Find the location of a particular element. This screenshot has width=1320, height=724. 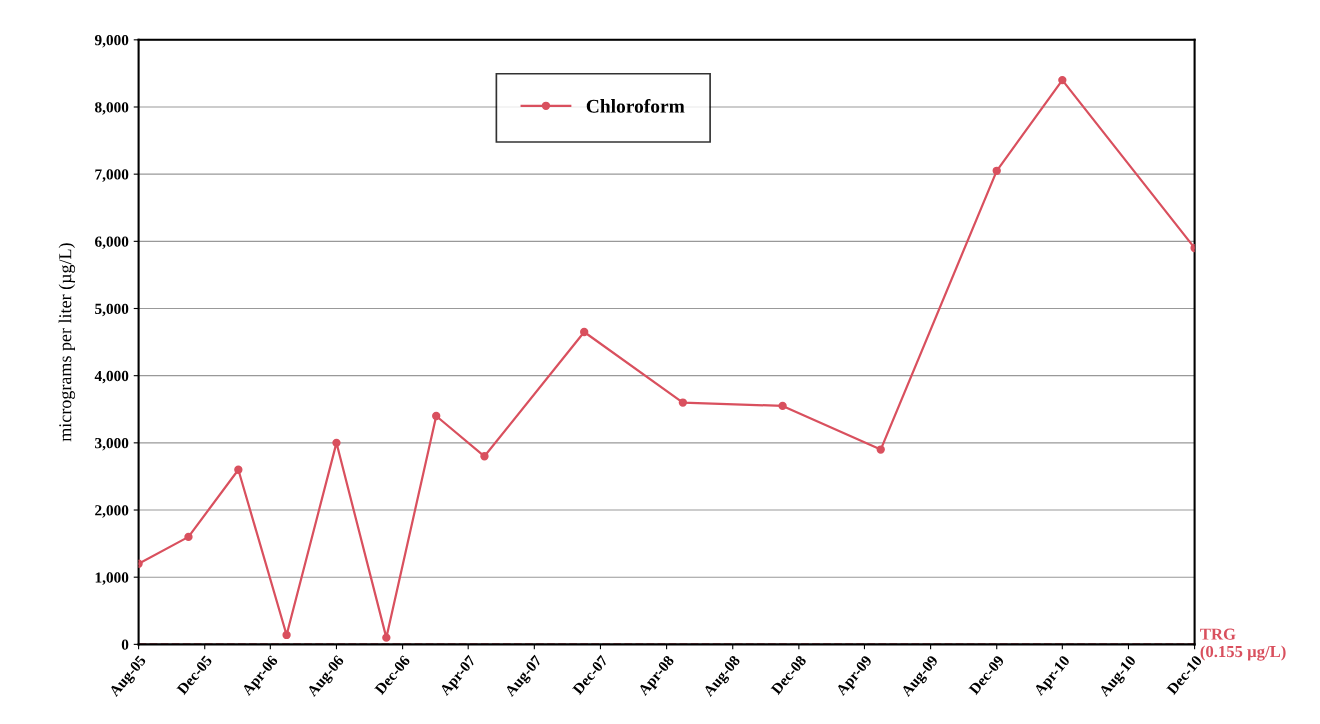

y-tick-label: 8,000 is located at coordinates (112, 108).